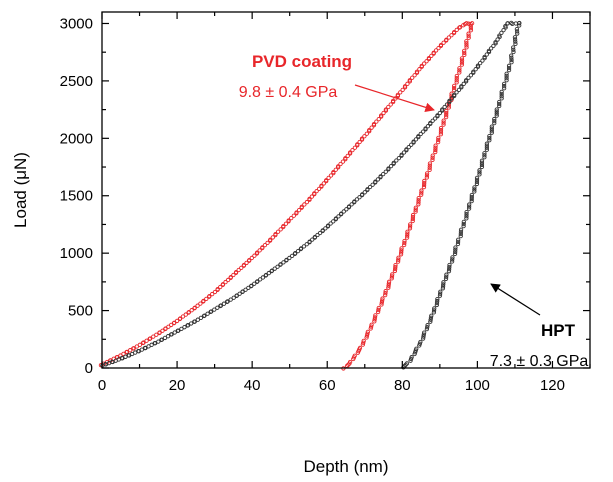  I want to click on annotation-hpt-value: 7.3 ± 0.3 GPa, so click(539, 361).